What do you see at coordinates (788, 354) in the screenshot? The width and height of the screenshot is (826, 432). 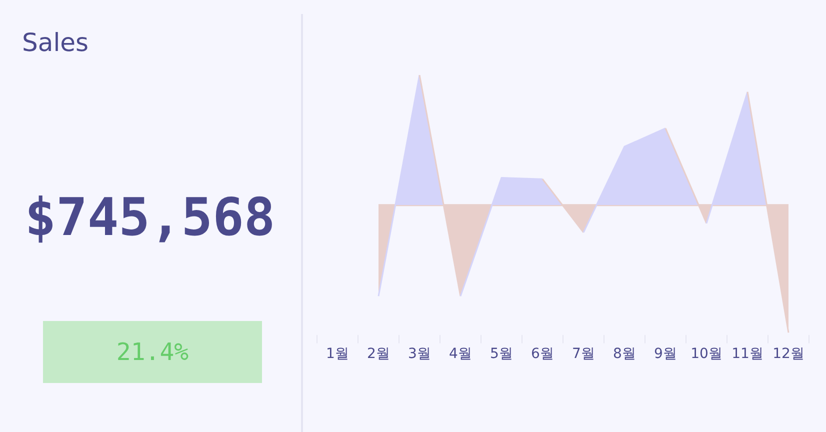 I see `x-tick-label: 12월` at bounding box center [788, 354].